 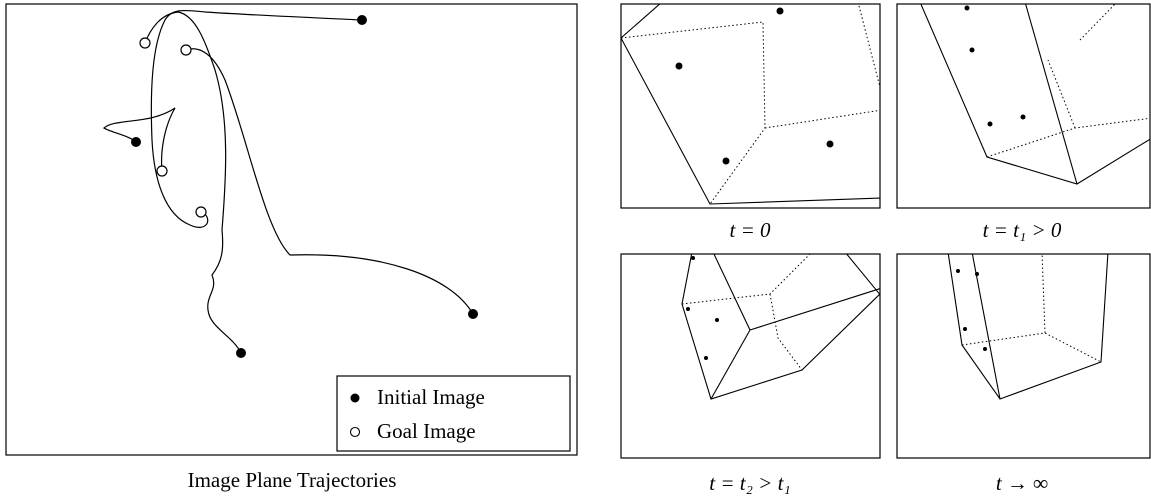 I want to click on view-panel: t = 0, so click(x=750, y=122).